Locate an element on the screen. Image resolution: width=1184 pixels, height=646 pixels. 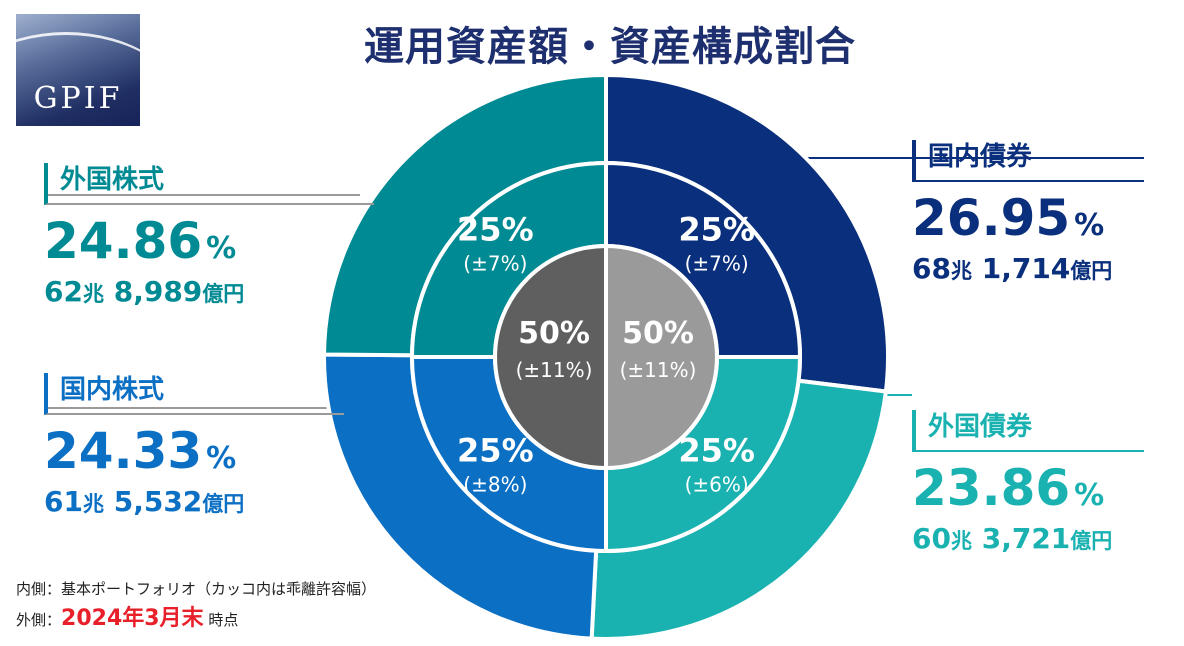
label-foreign-bonds: 外国債券 is located at coordinates (1028, 431).